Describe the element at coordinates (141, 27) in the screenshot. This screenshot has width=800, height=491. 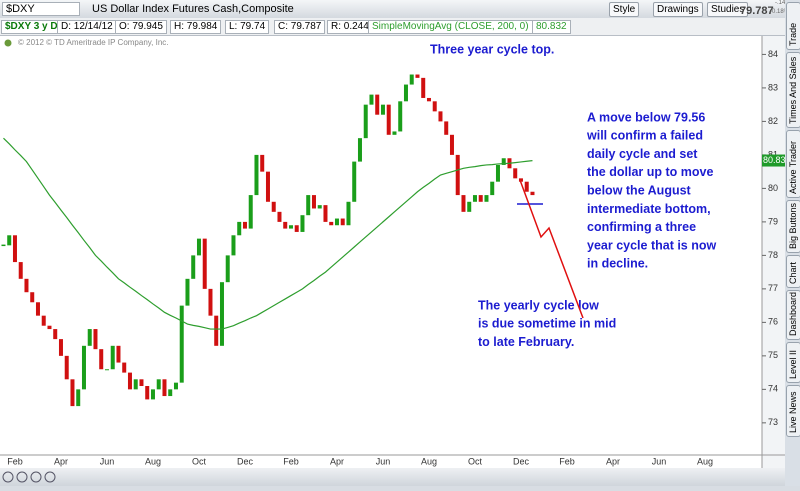
I see `open: O: 79.945` at that location.